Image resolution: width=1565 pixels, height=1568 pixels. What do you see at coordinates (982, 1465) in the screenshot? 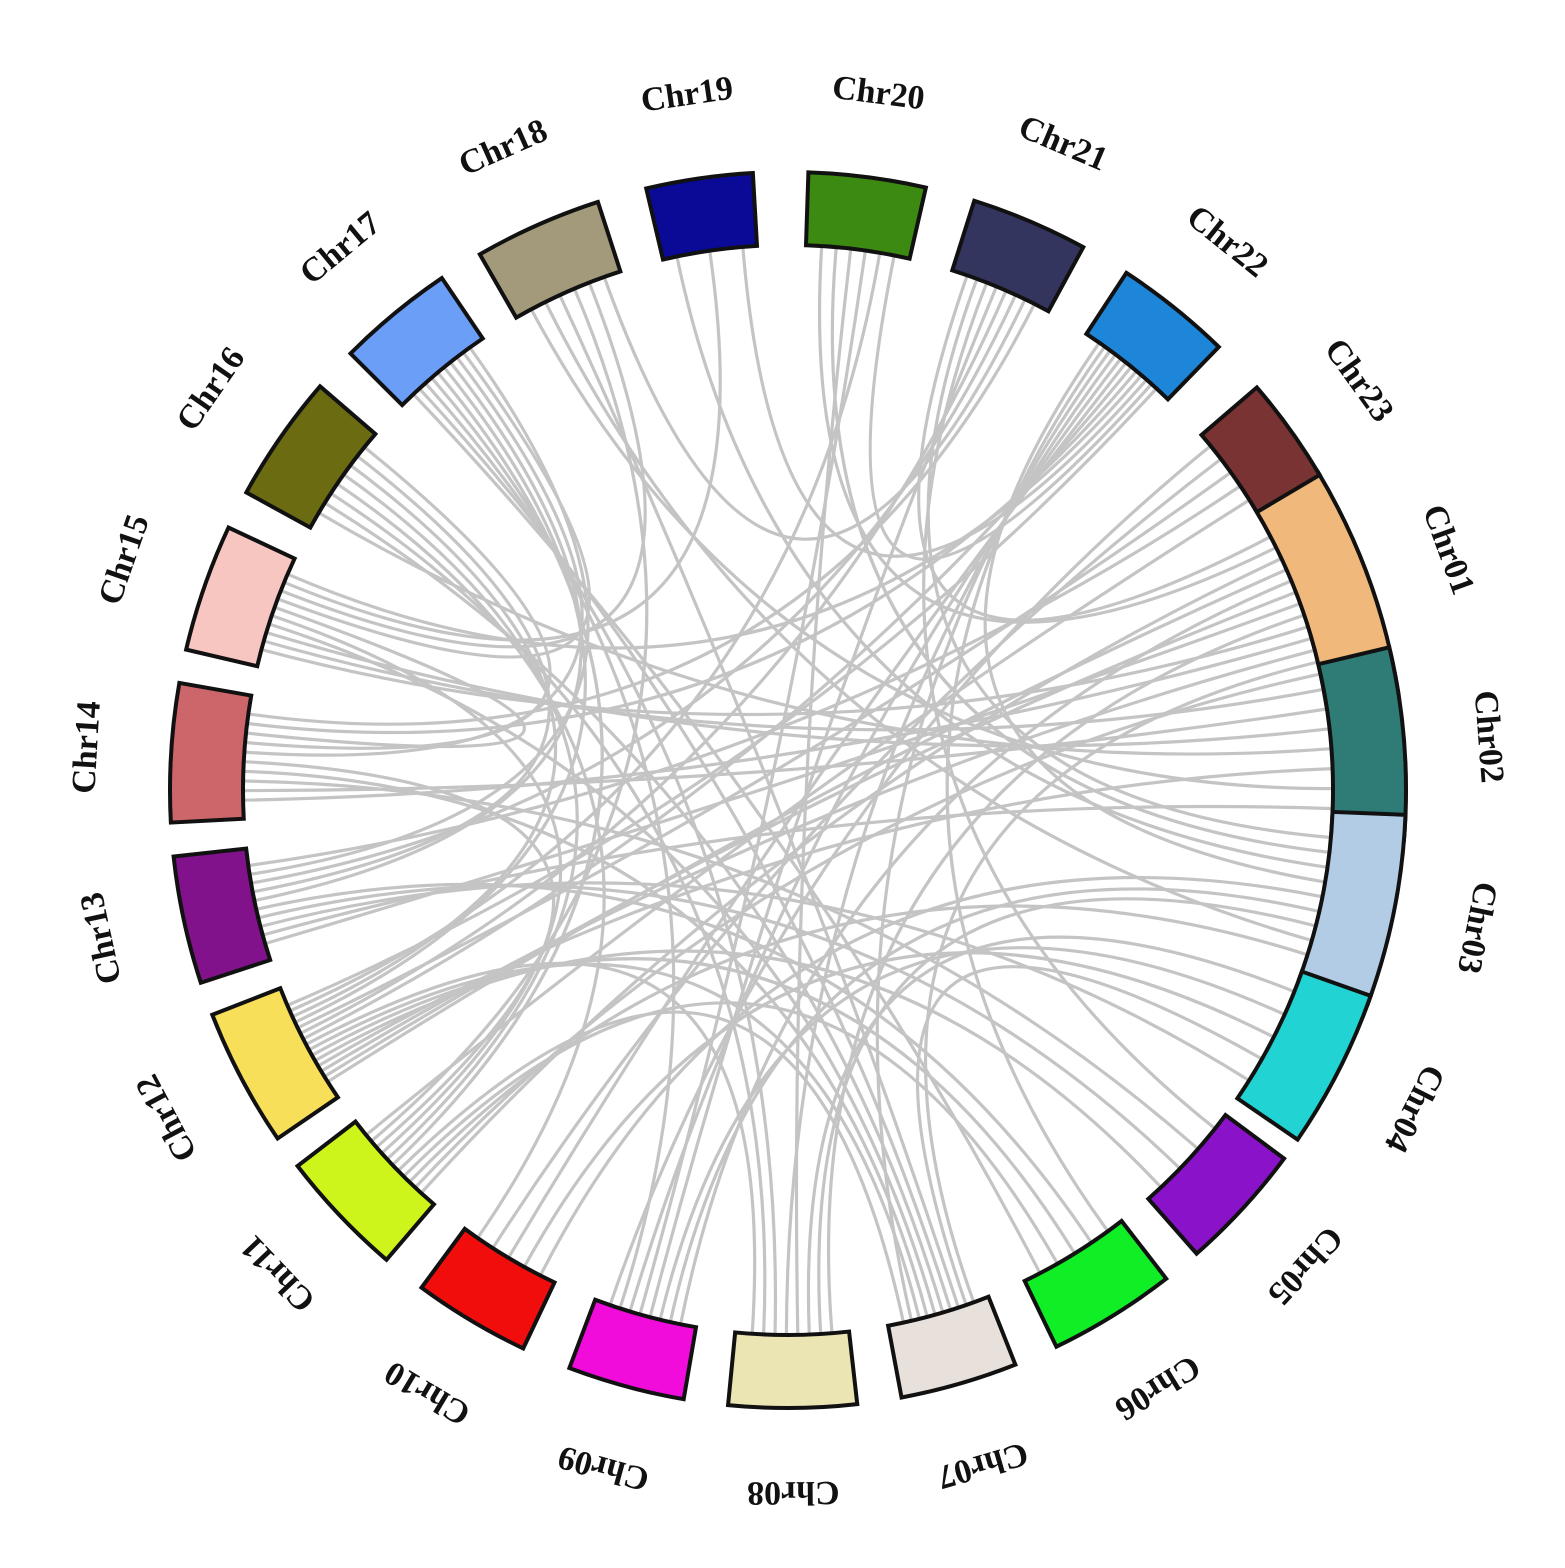
I see `label-chr07: Chr07` at bounding box center [982, 1465].